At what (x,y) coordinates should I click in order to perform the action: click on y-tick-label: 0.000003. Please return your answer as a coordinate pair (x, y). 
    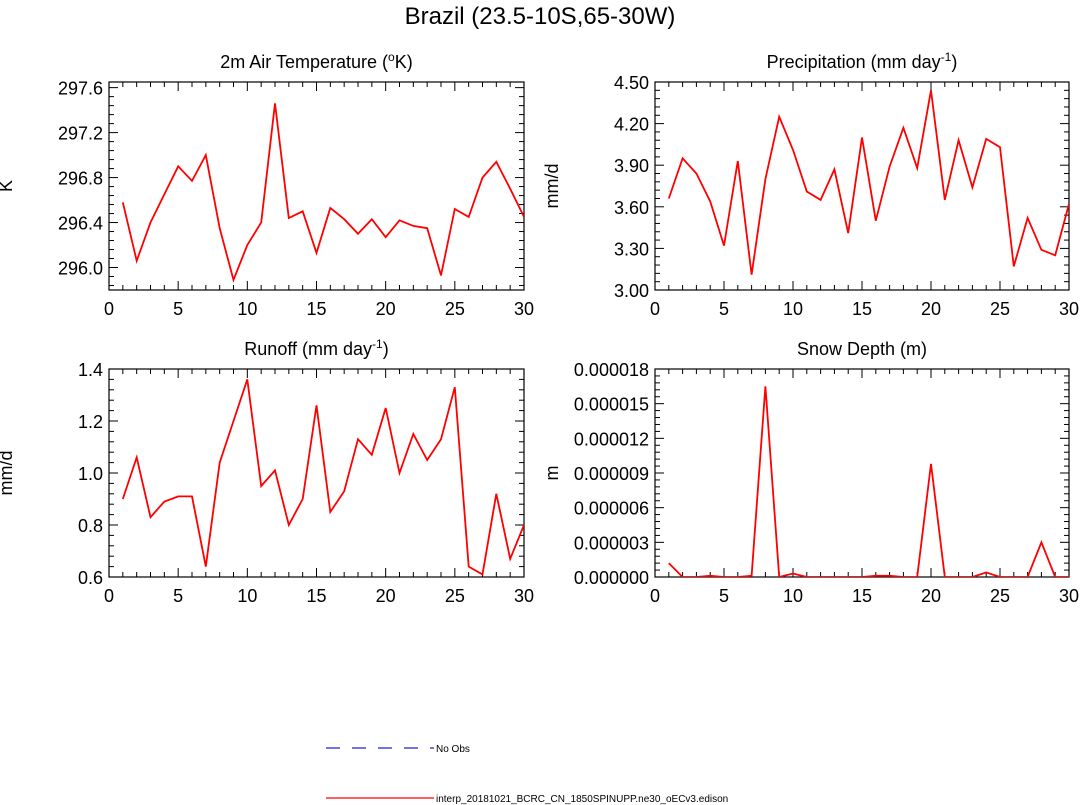
    Looking at the image, I should click on (611, 543).